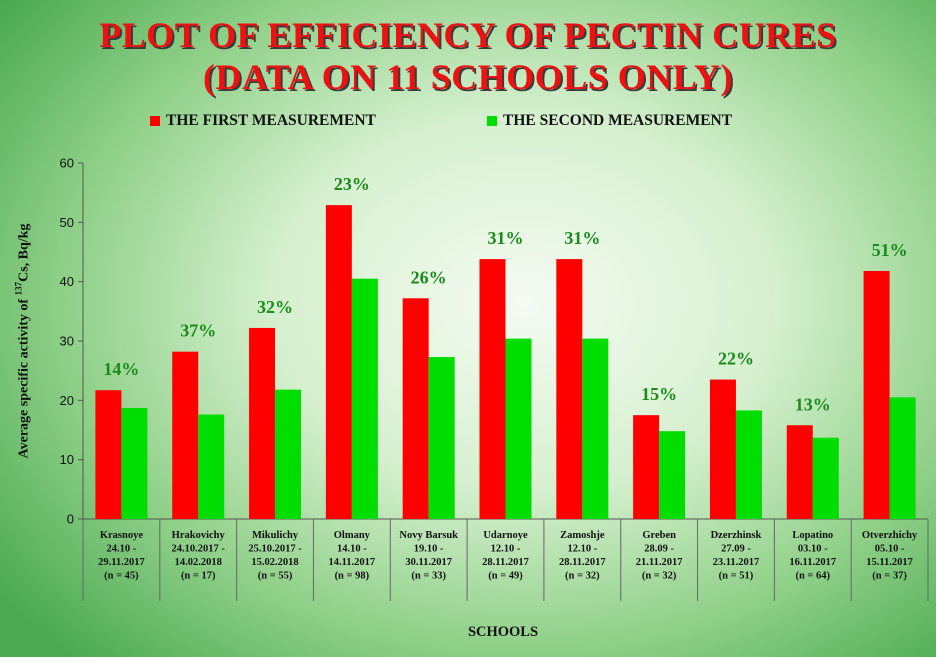  Describe the element at coordinates (582, 535) in the screenshot. I see `category-label-line: Zamoshje` at that location.